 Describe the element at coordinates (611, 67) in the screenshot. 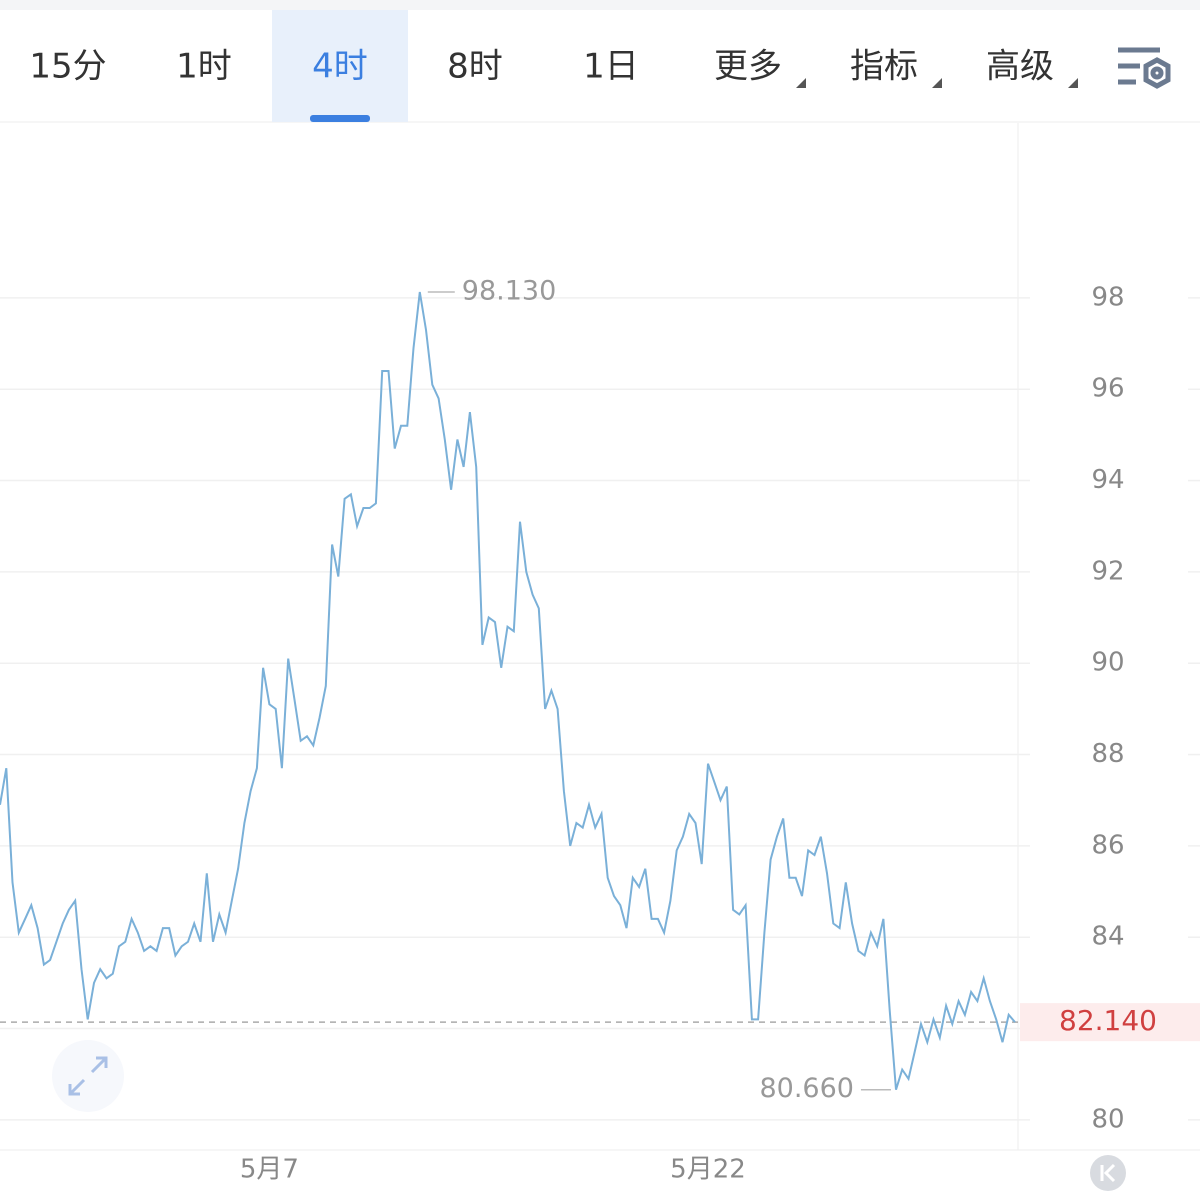

I see `tab: 1日` at that location.